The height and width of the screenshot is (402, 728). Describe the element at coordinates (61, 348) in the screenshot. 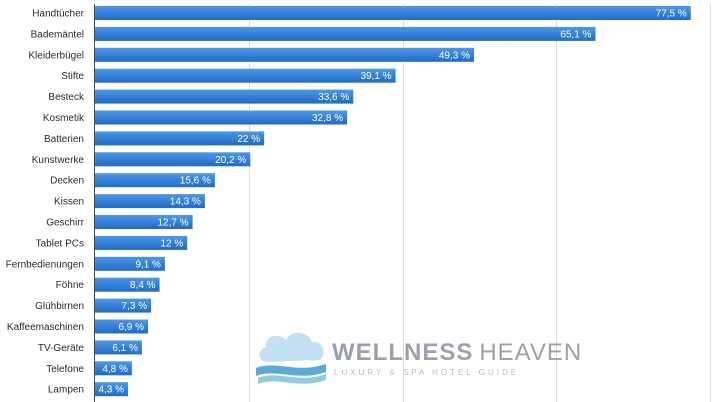

I see `category-label: TV-Geräte` at that location.